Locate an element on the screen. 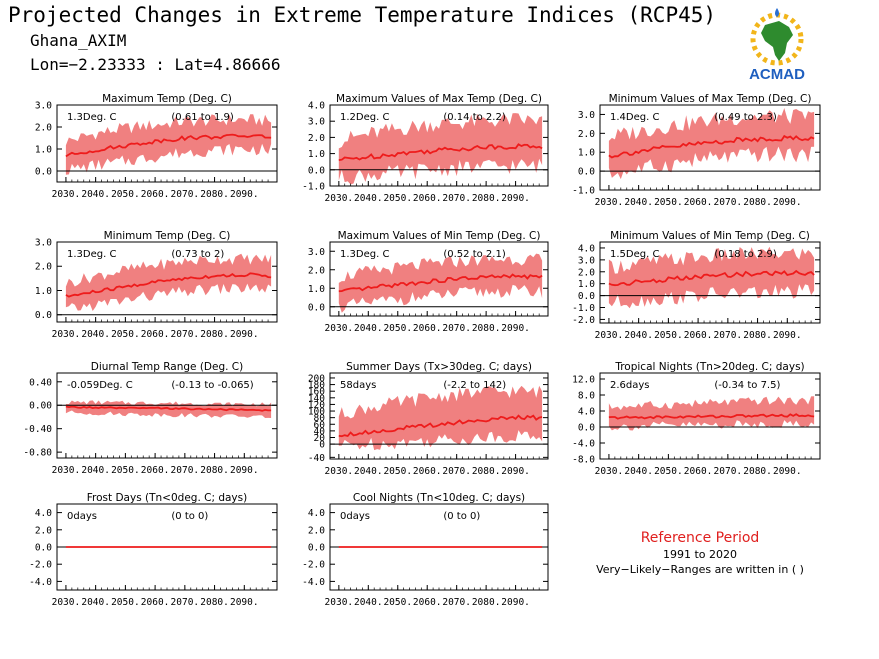  acmad-logo: ACMAD is located at coordinates (777, 45).